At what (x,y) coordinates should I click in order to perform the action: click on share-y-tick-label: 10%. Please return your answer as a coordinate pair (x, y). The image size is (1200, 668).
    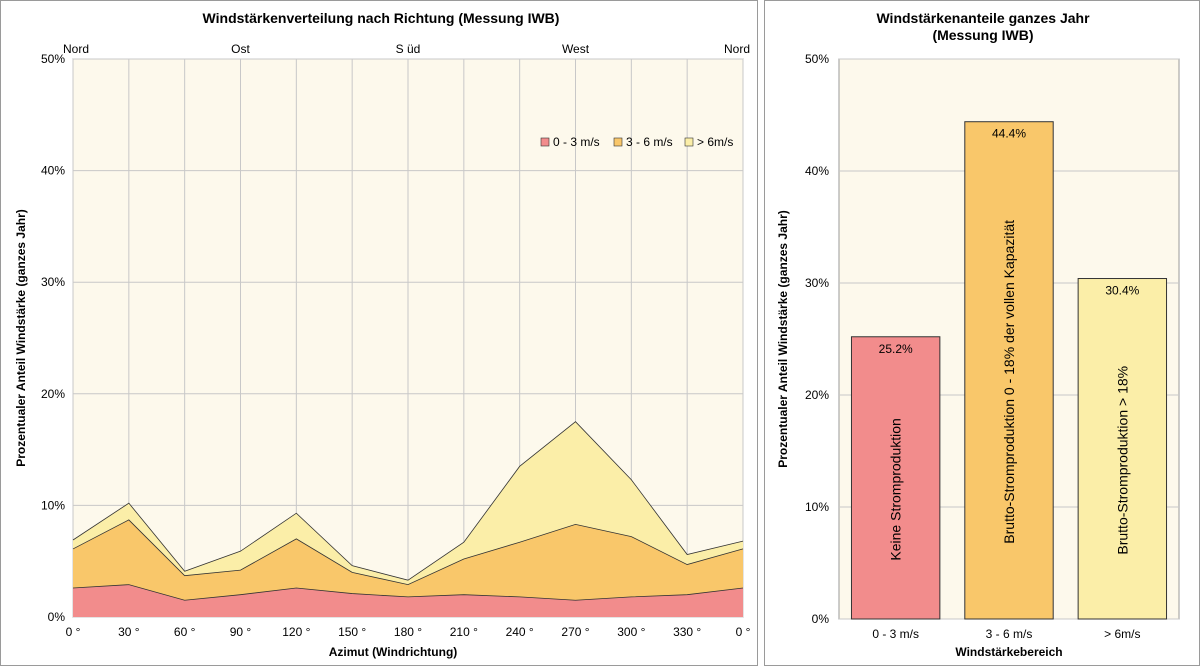
    Looking at the image, I should click on (817, 507).